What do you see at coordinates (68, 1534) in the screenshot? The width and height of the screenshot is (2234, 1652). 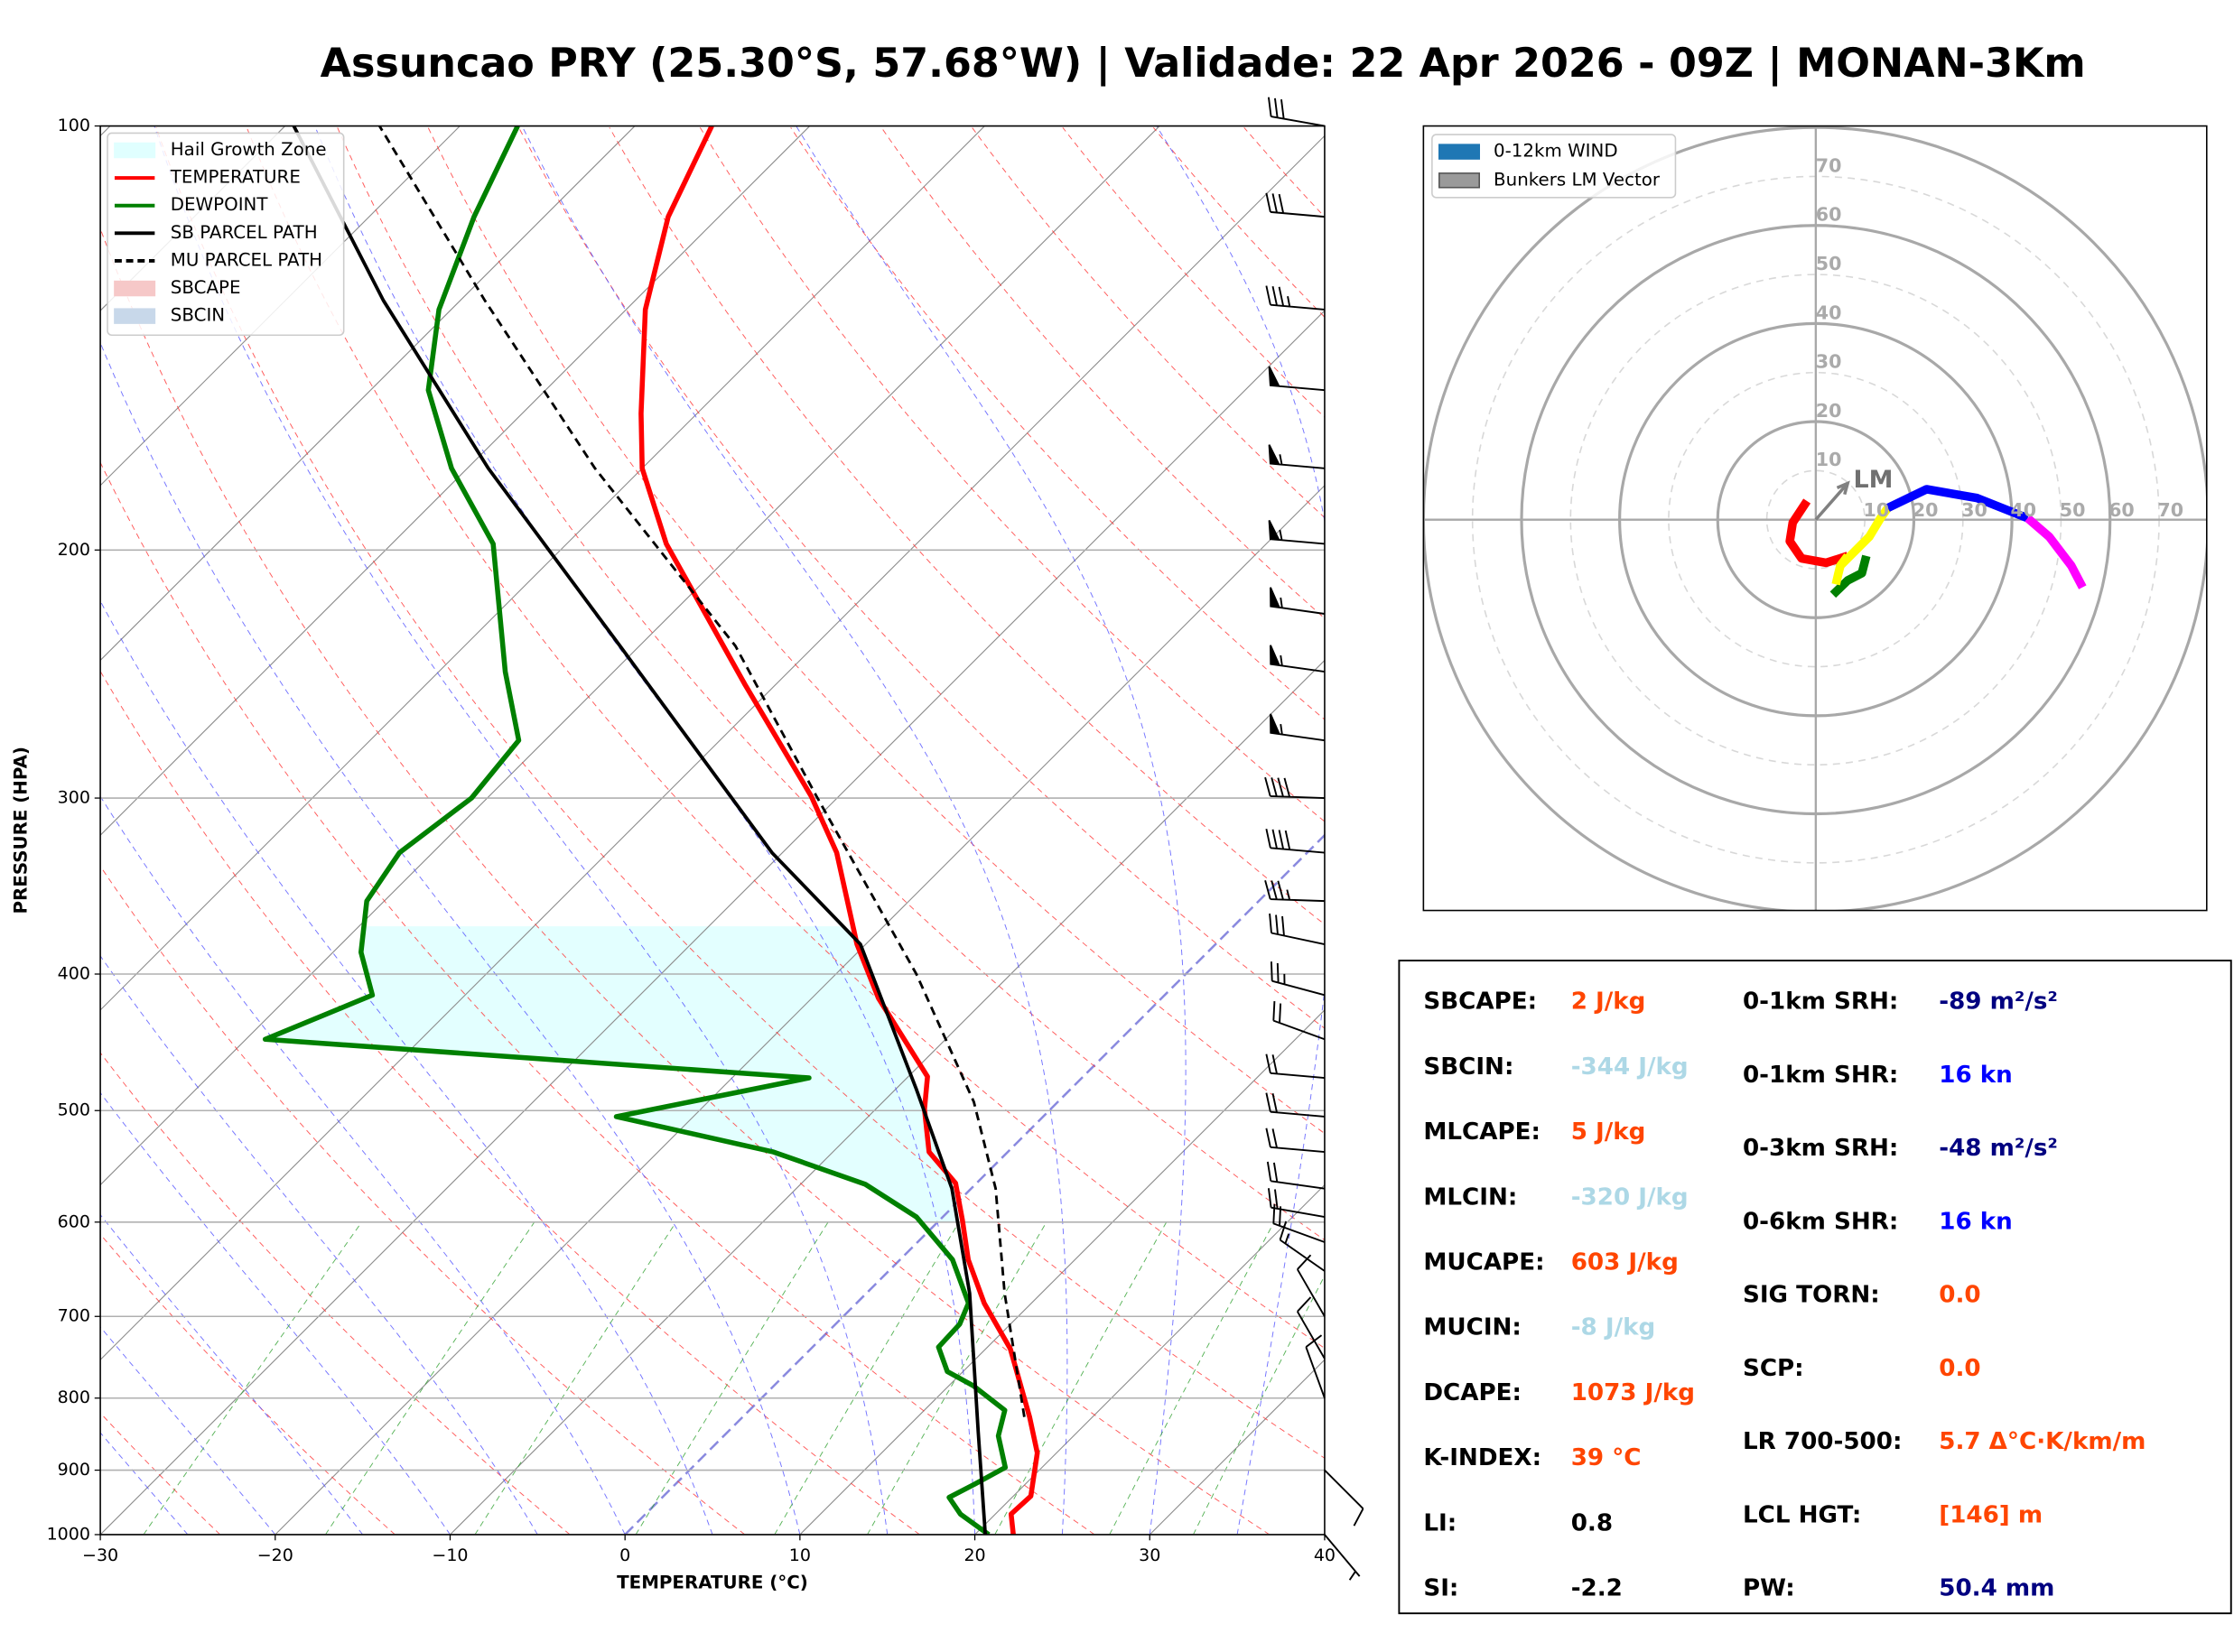 I see `y-tick-label: 1000` at bounding box center [68, 1534].